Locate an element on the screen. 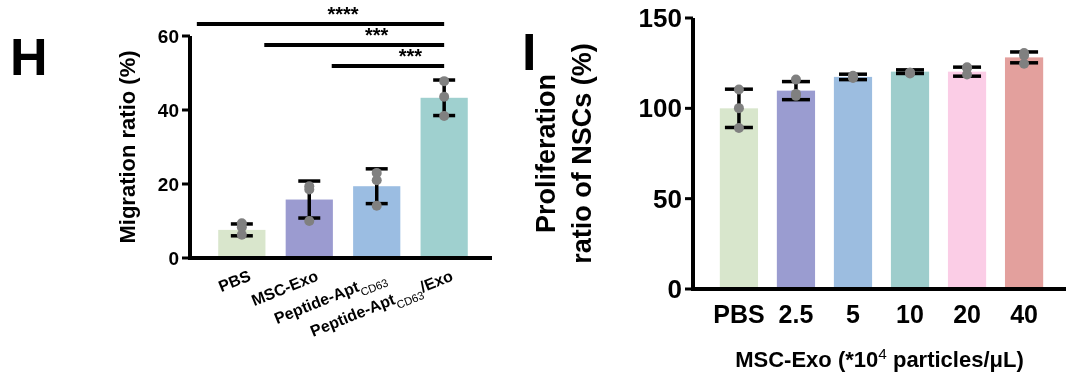 Image resolution: width=1074 pixels, height=389 pixels. x-tick-label: 40 is located at coordinates (1024, 314).